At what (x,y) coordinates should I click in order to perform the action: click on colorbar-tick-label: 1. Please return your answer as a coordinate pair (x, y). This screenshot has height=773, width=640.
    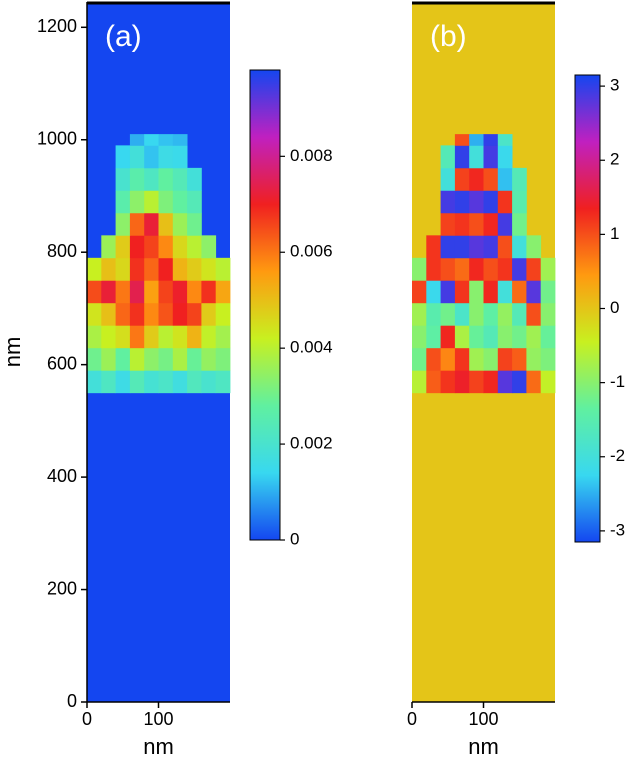
    Looking at the image, I should click on (614, 233).